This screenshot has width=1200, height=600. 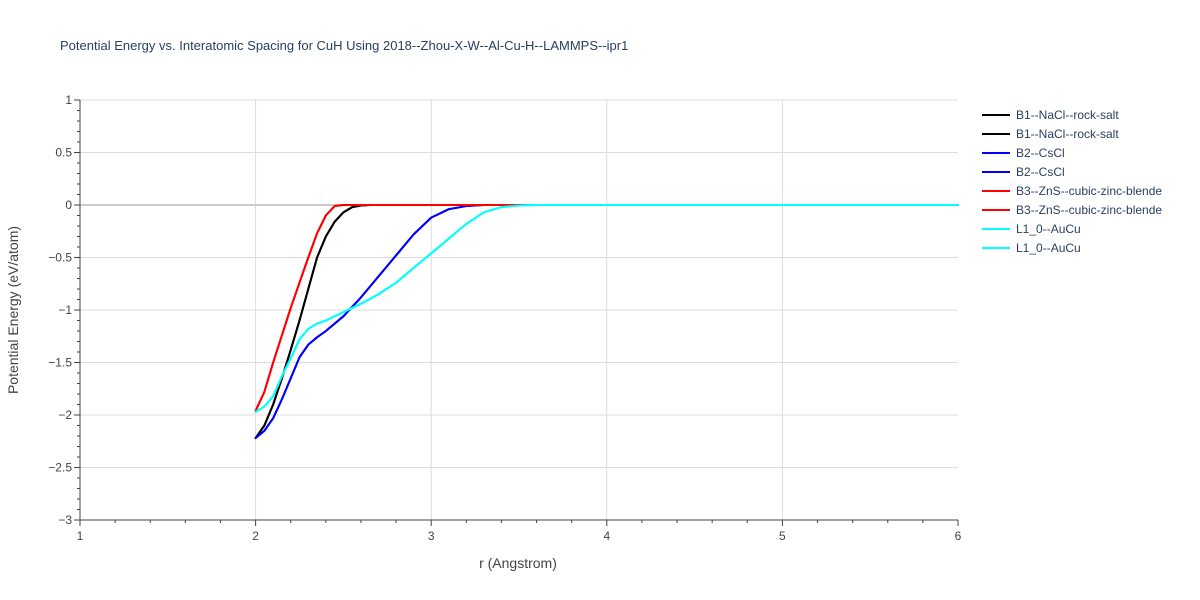 I want to click on y-tick-label: −0.5, so click(x=60, y=258).